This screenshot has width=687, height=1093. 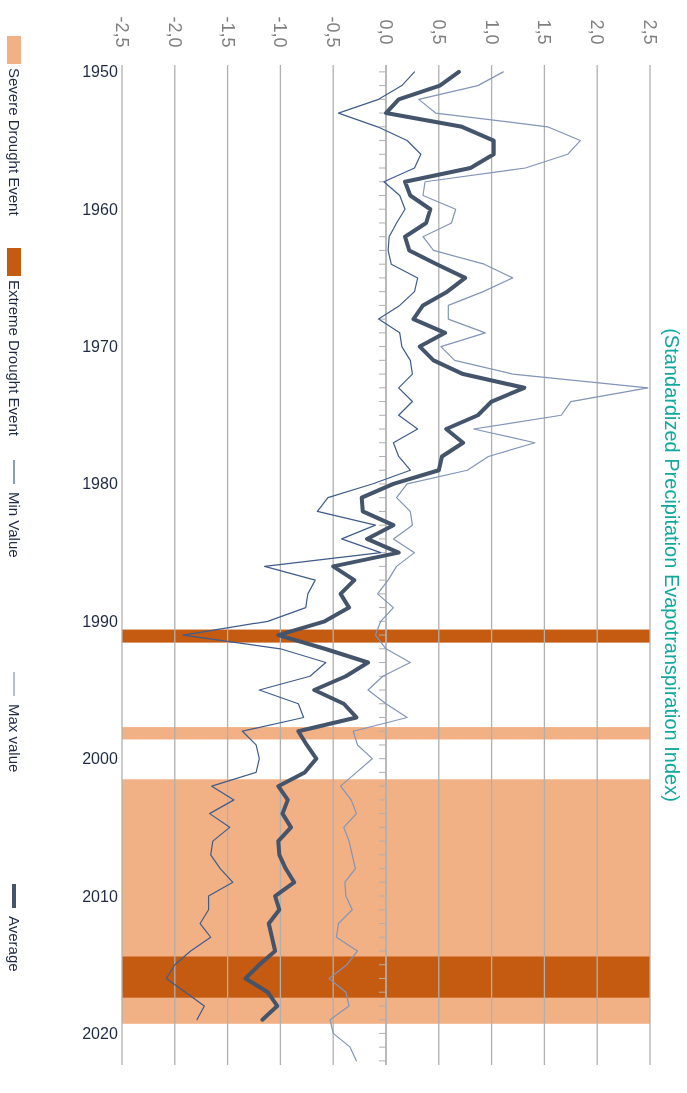 I want to click on x-tick-label: 0,5, so click(x=438, y=32).